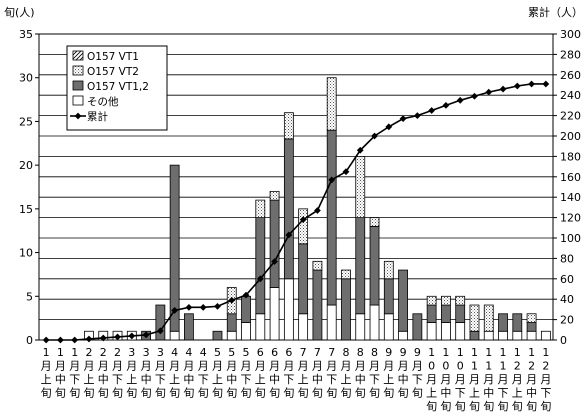  I want to click on left-tick-label: 20, so click(26, 165).